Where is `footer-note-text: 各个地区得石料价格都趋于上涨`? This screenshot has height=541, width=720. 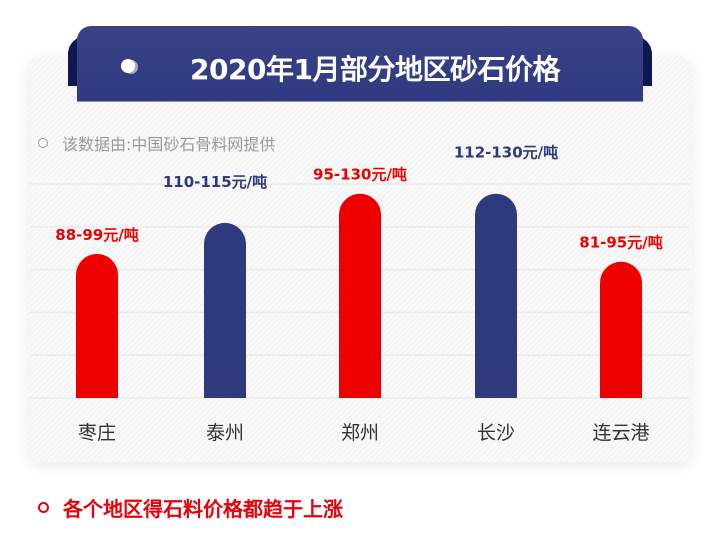
footer-note-text: 各个地区得石料价格都趋于上涨 is located at coordinates (203, 509).